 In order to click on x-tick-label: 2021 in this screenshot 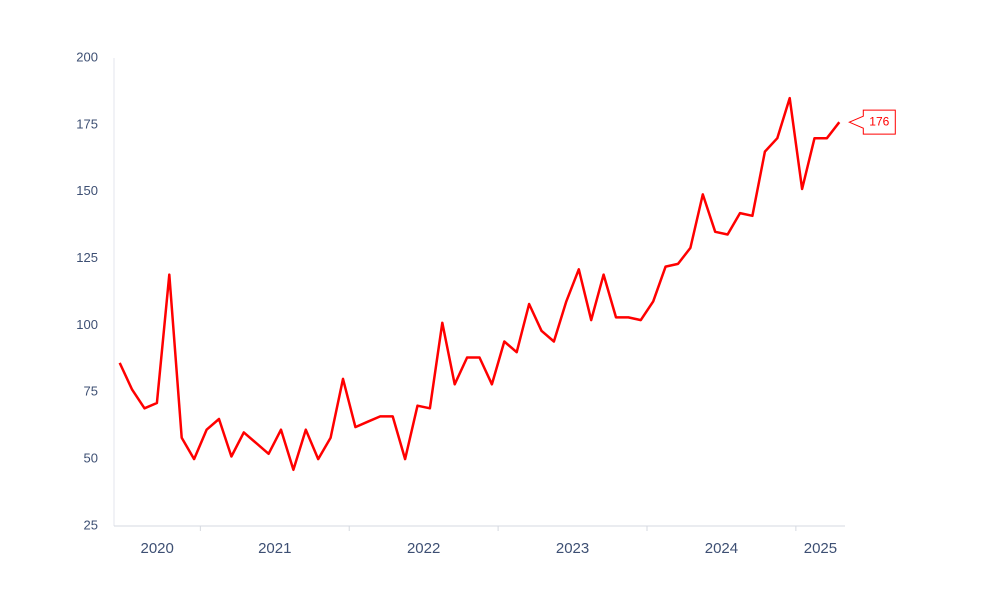, I will do `click(274, 548)`.